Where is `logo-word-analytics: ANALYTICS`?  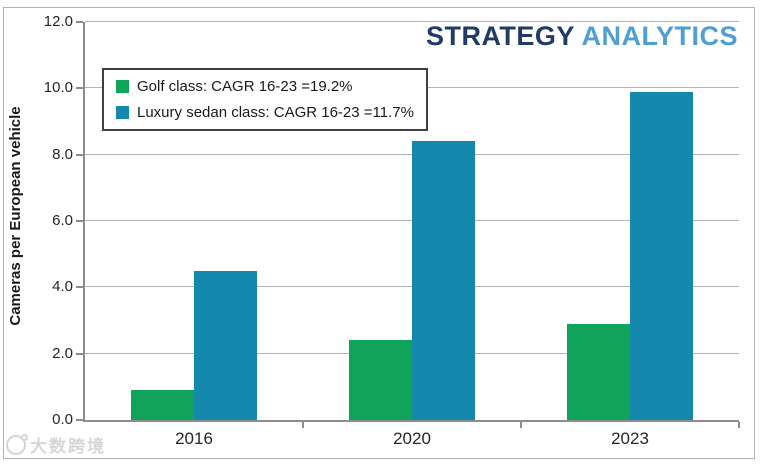 logo-word-analytics: ANALYTICS is located at coordinates (659, 36).